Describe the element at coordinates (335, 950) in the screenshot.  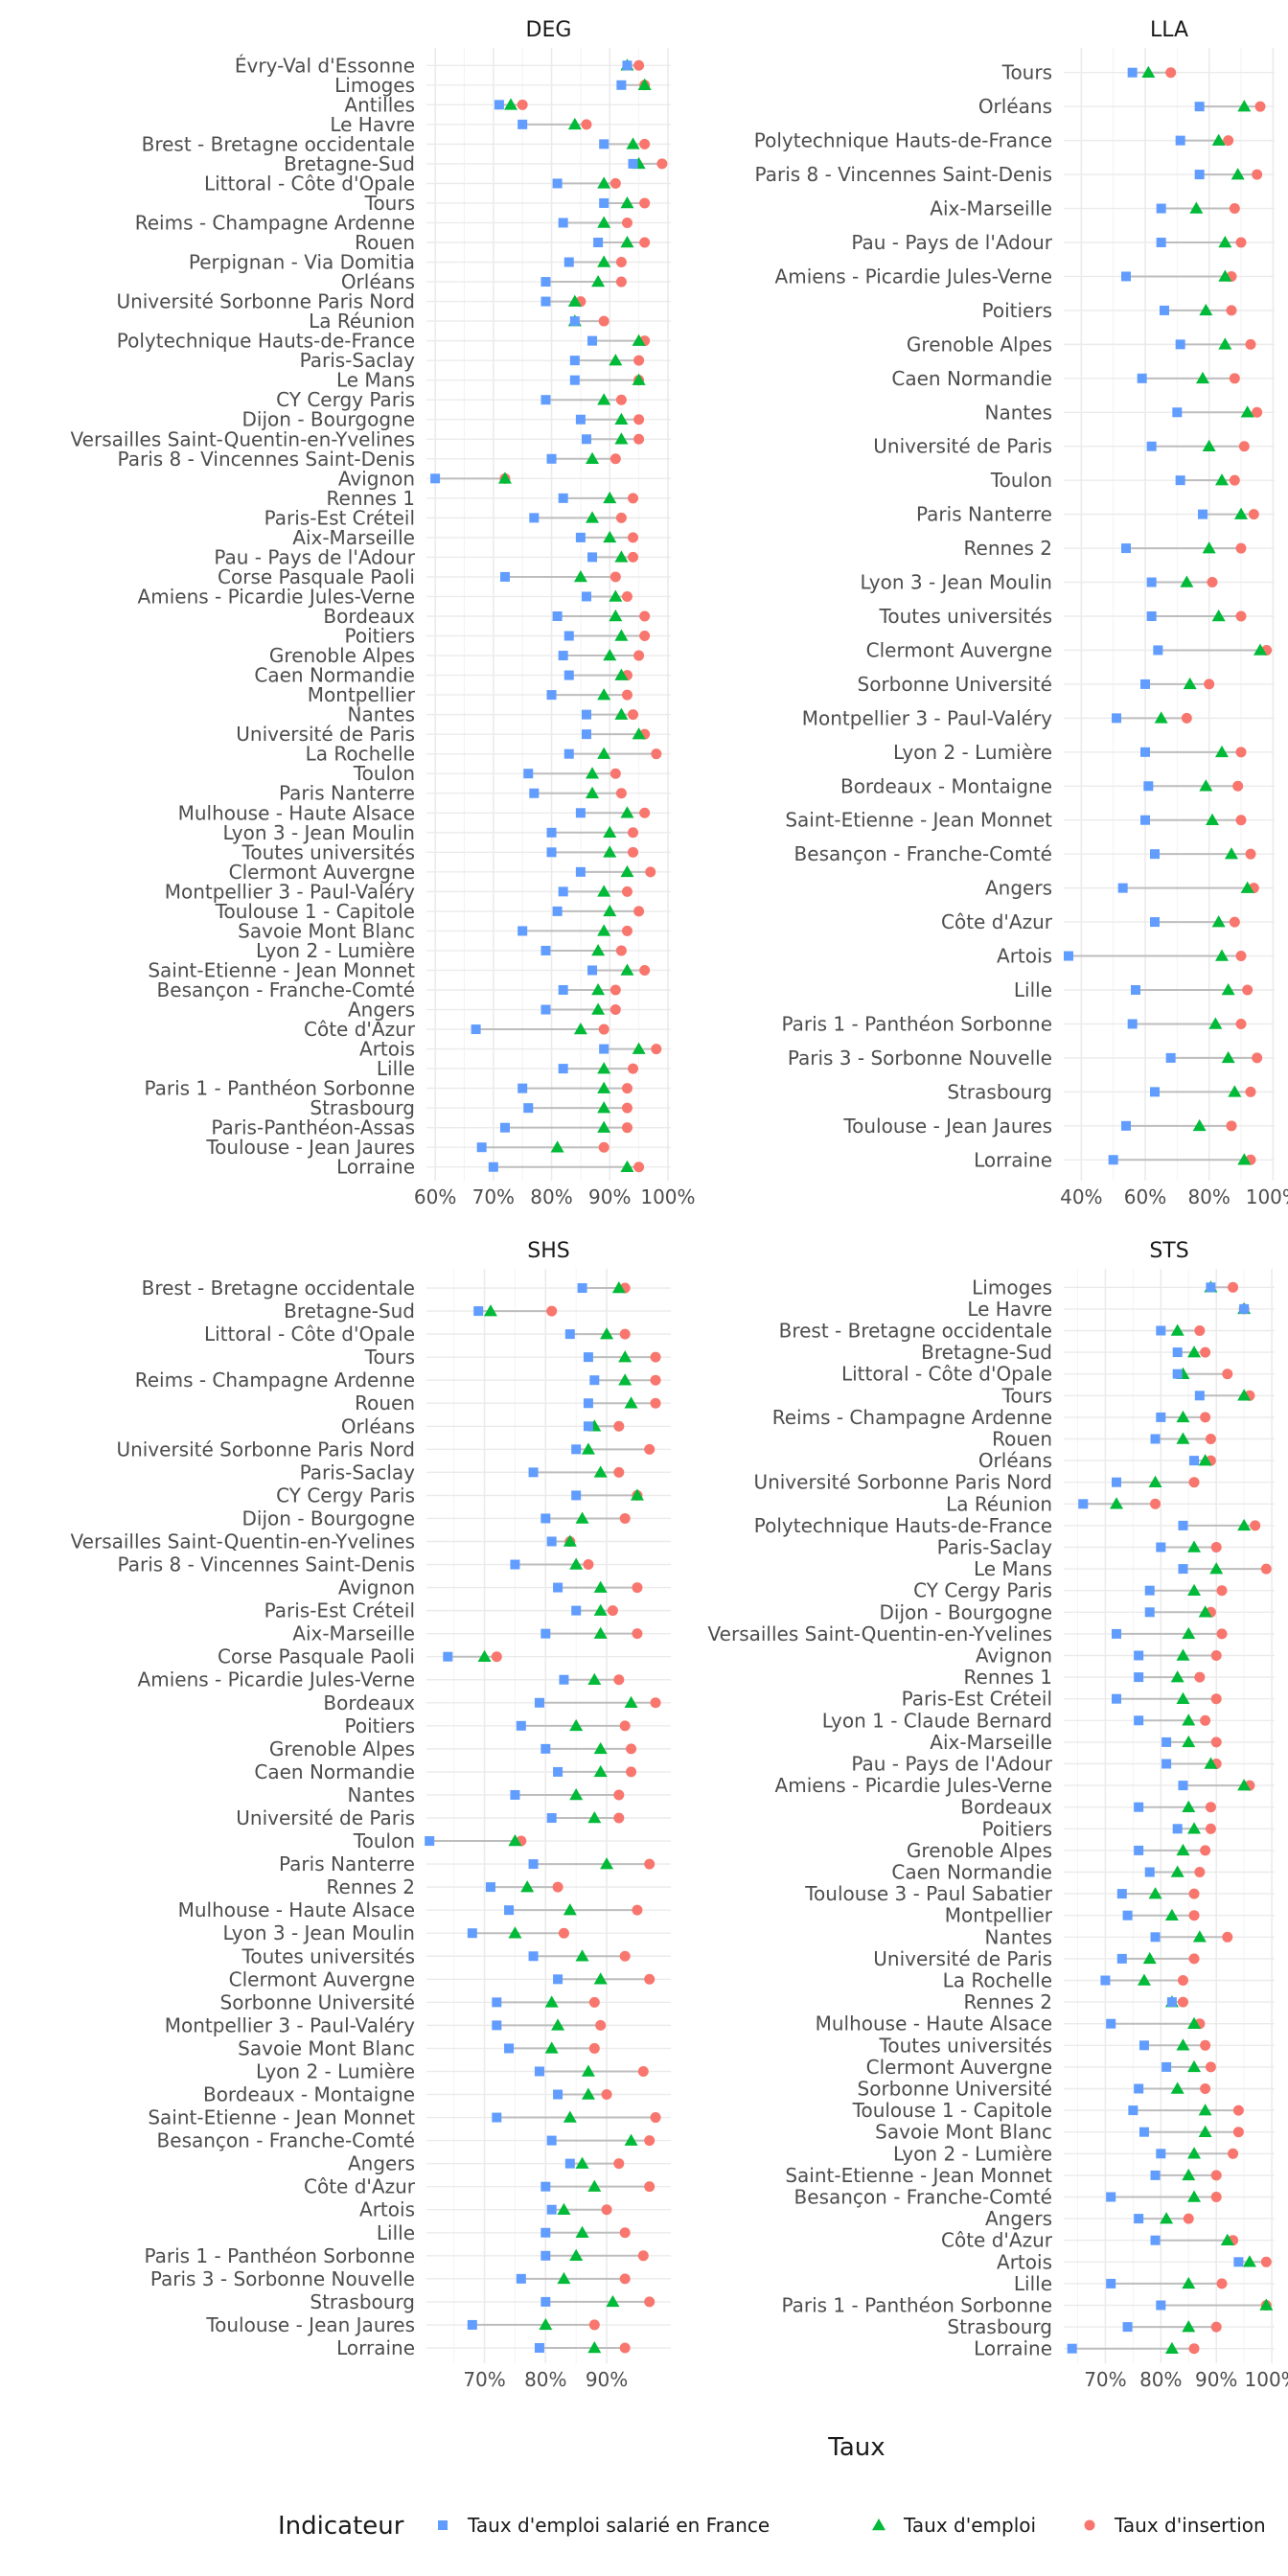
I see `category-label: Lyon 2 - Lumière` at that location.